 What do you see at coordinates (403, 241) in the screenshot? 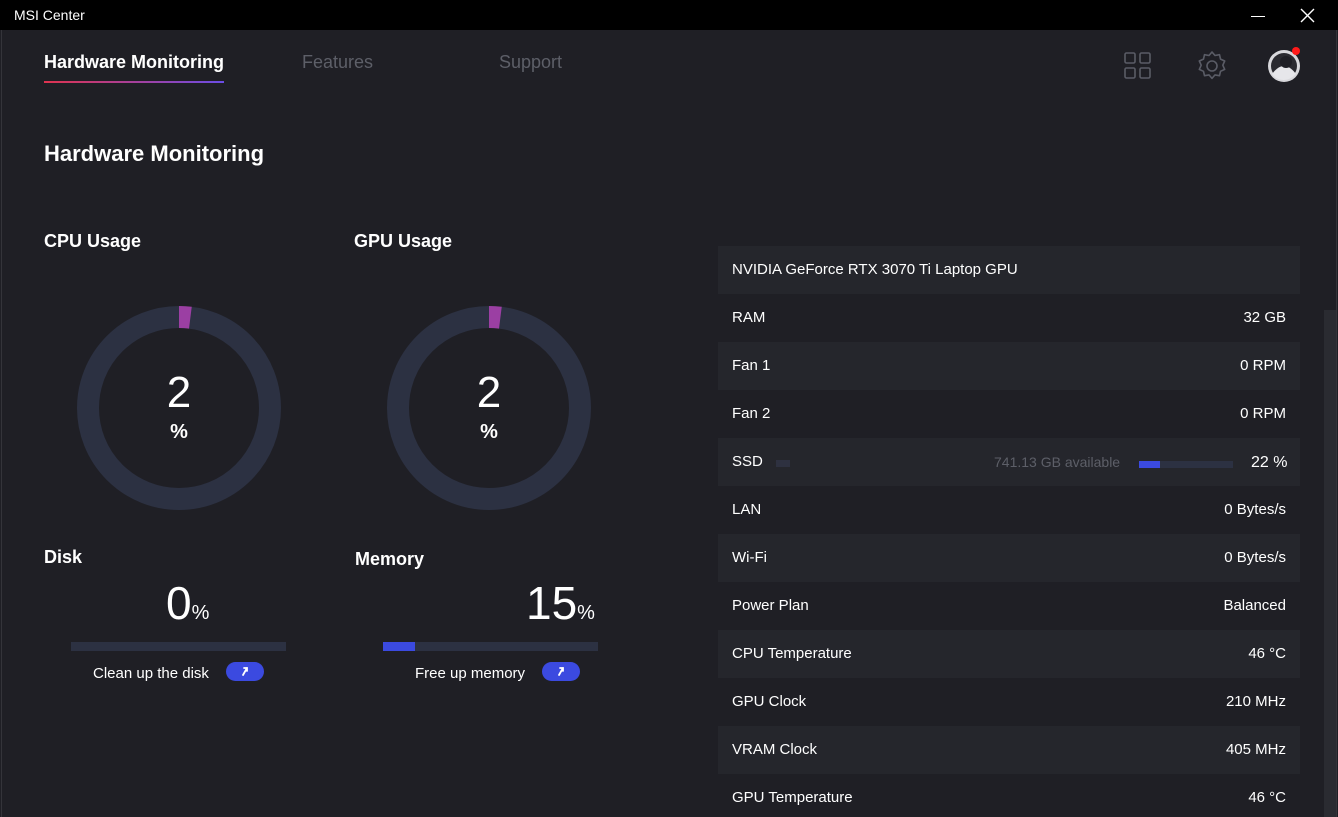
I see `gpu-usage-title: GPU Usage` at bounding box center [403, 241].